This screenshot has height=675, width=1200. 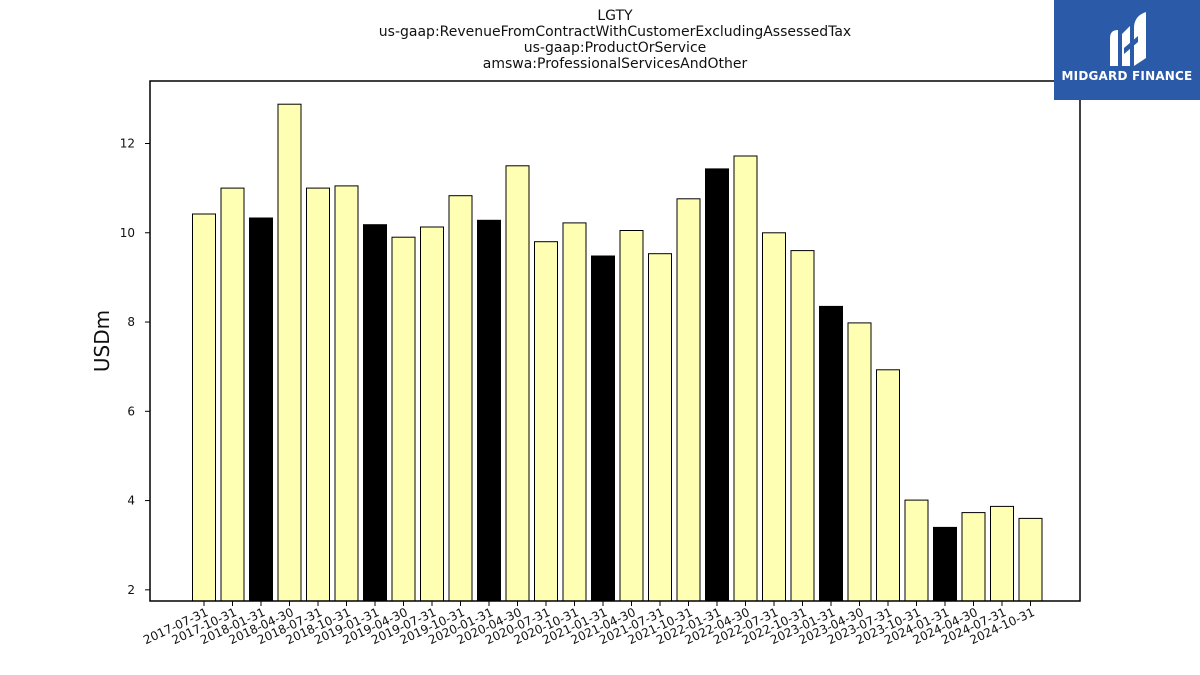 I want to click on brand-name: MIDGARD FINANCE, so click(x=1127, y=76).